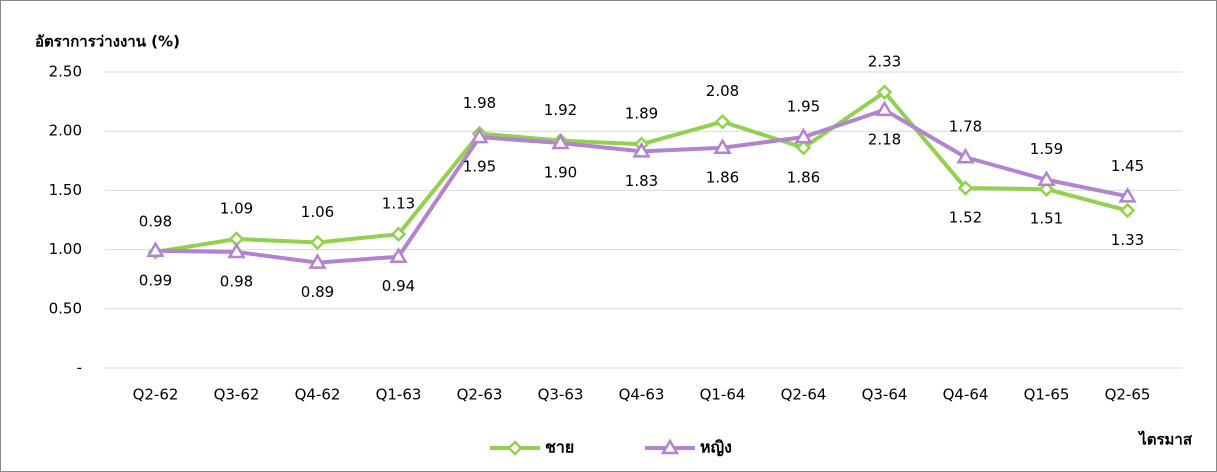 This screenshot has width=1217, height=472. Describe the element at coordinates (1046, 219) in the screenshot. I see `data-label: 1.51` at that location.